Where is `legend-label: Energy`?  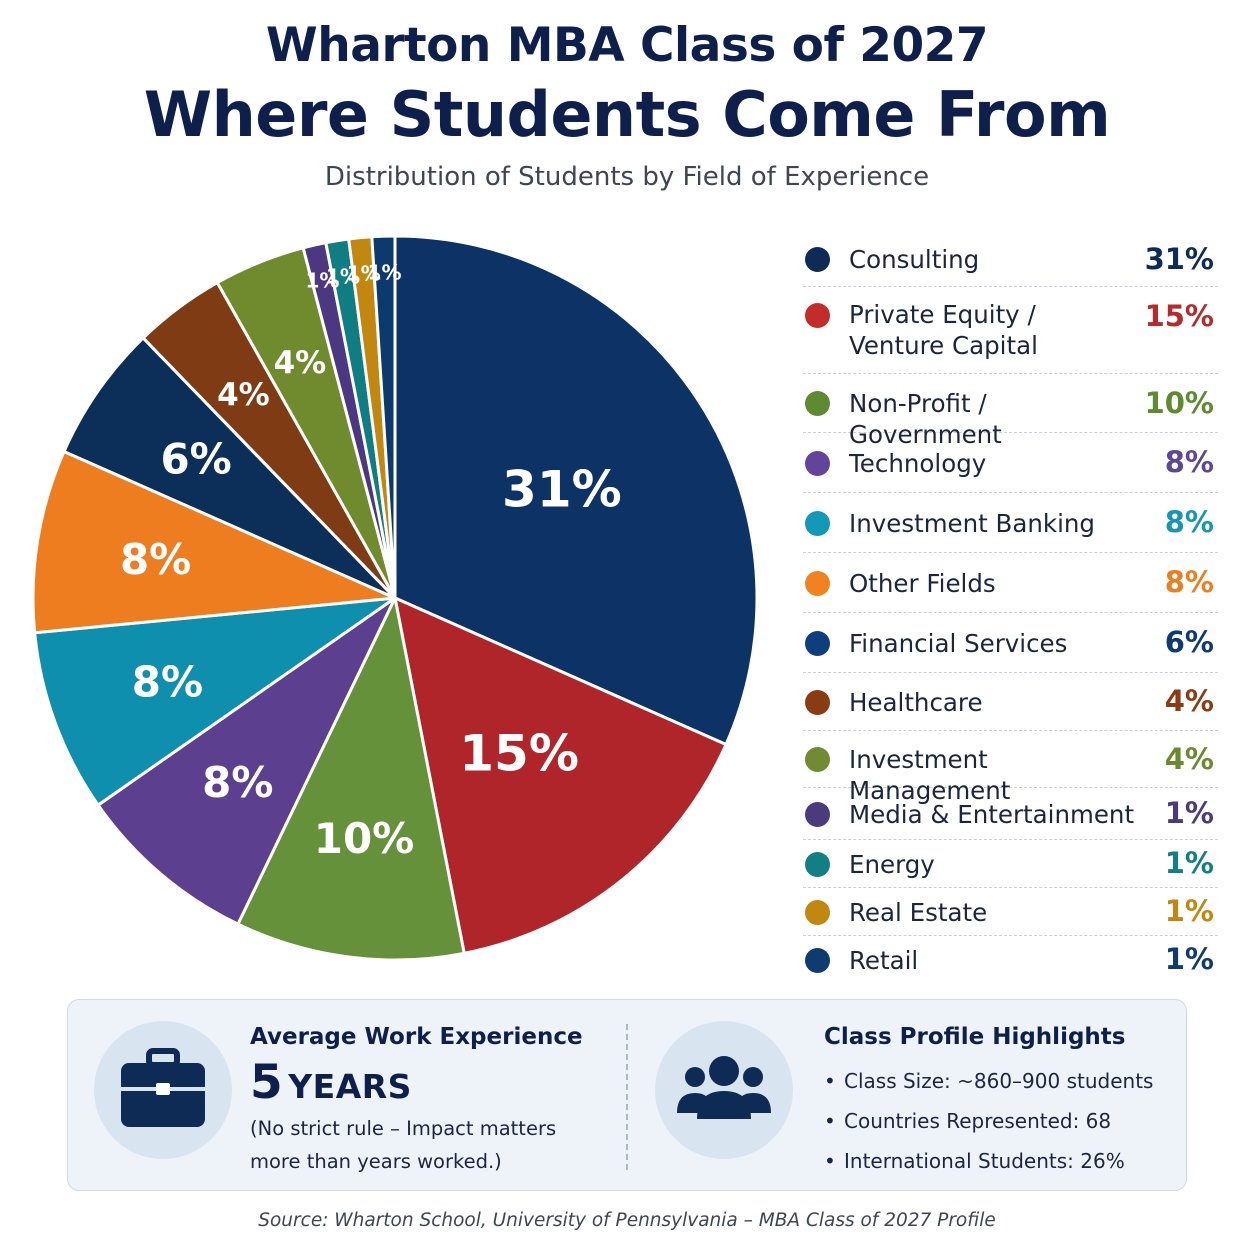
legend-label: Energy is located at coordinates (892, 864).